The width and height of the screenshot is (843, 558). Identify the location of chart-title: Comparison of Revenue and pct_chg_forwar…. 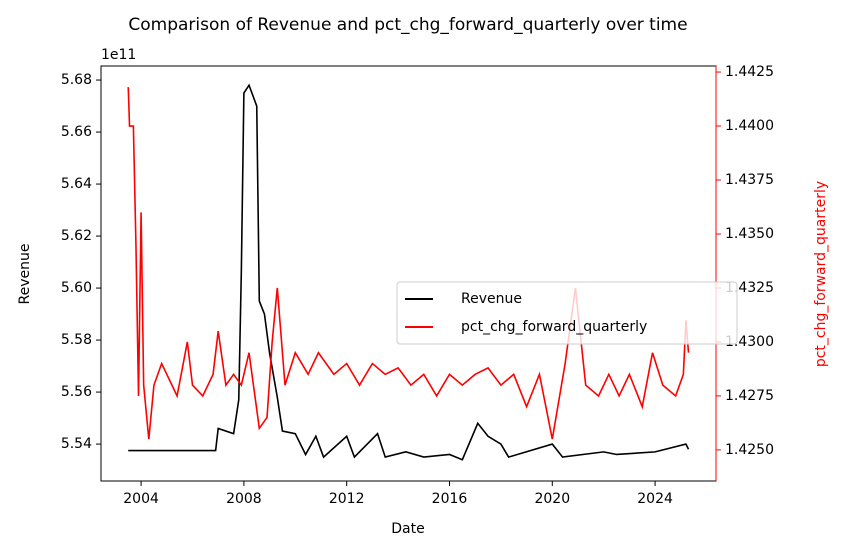
(407, 25).